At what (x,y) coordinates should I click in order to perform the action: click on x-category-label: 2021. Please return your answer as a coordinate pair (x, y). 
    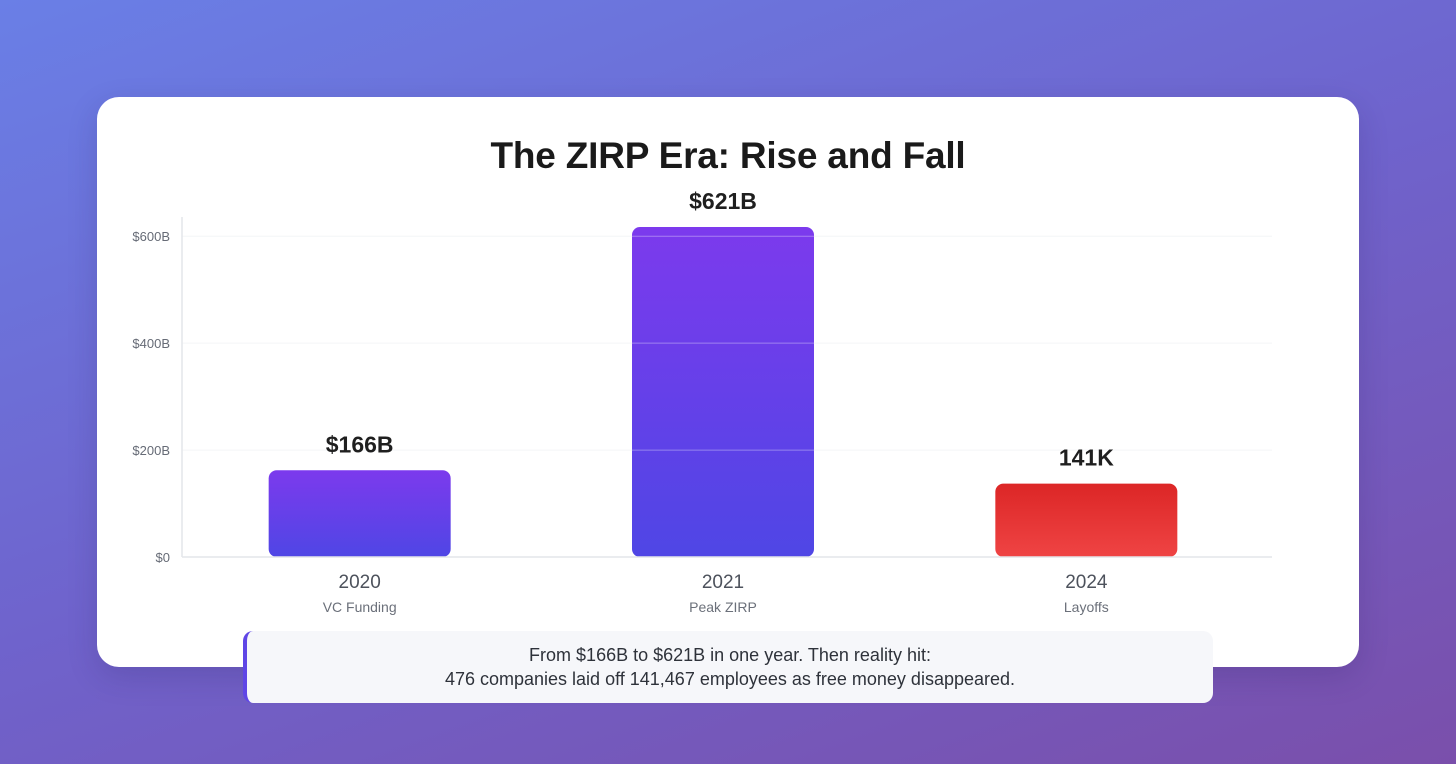
    Looking at the image, I should click on (723, 582).